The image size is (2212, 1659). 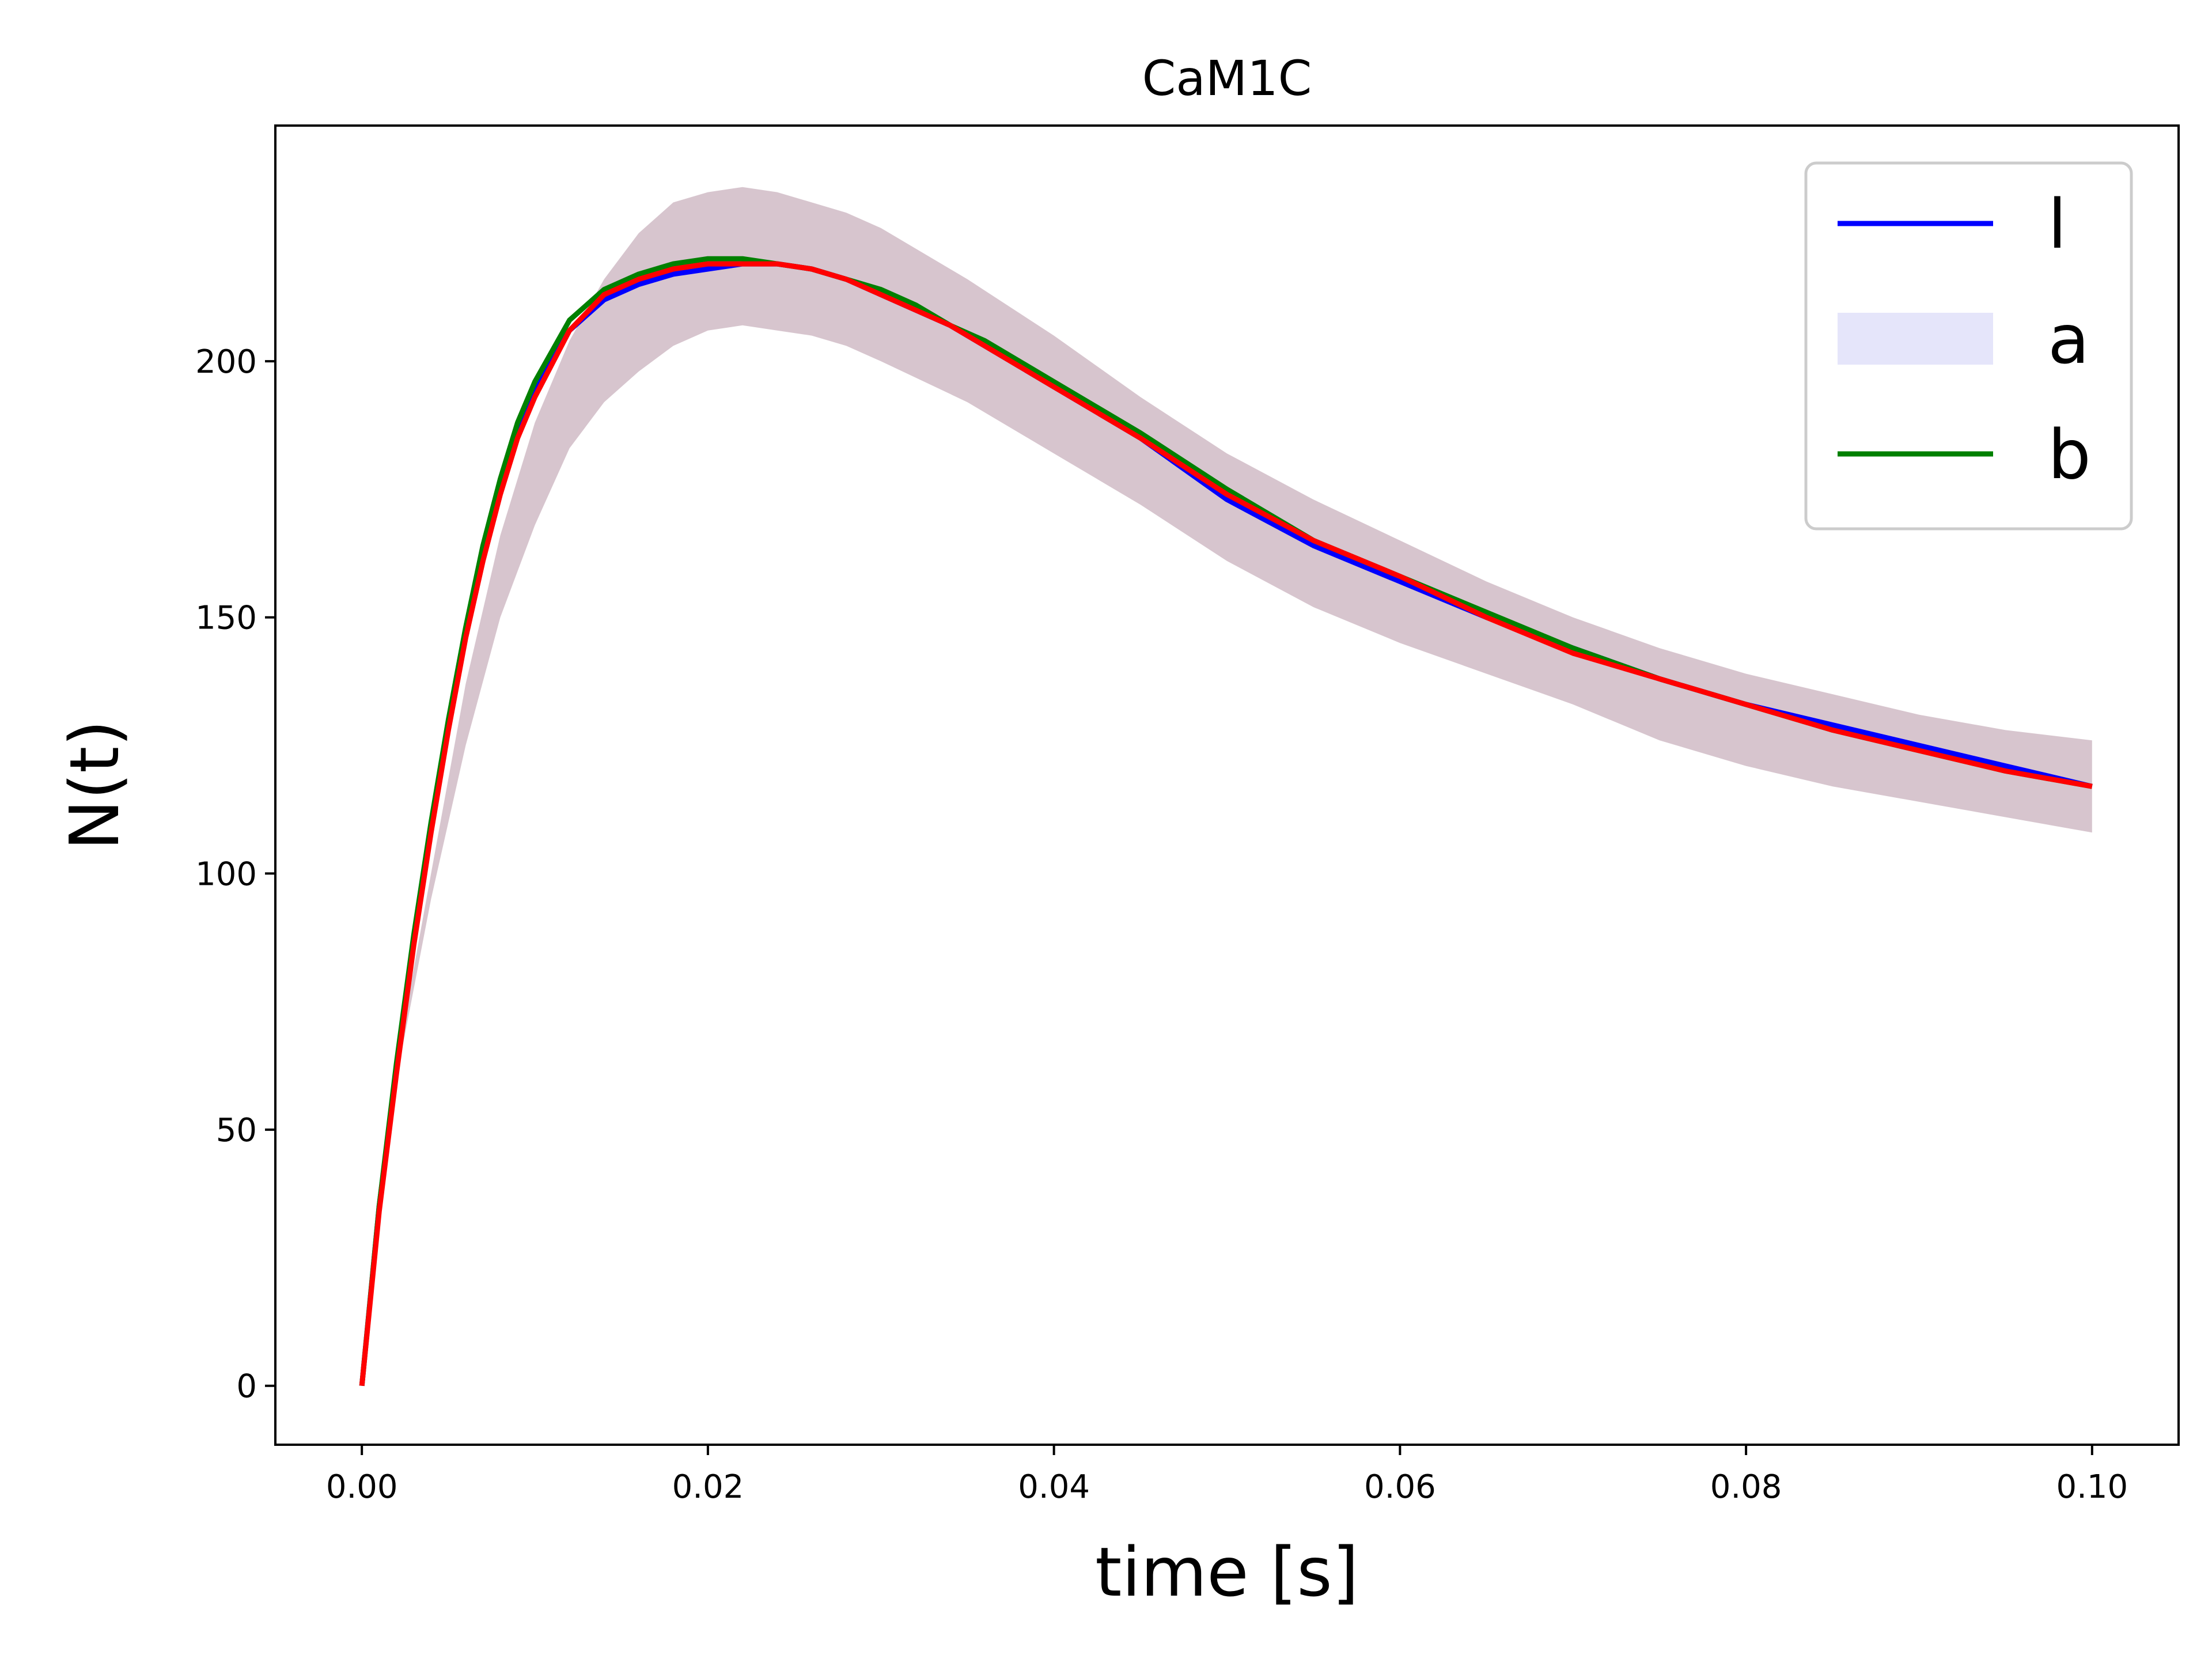 I want to click on legend-item-l: l, so click(x=1952, y=224).